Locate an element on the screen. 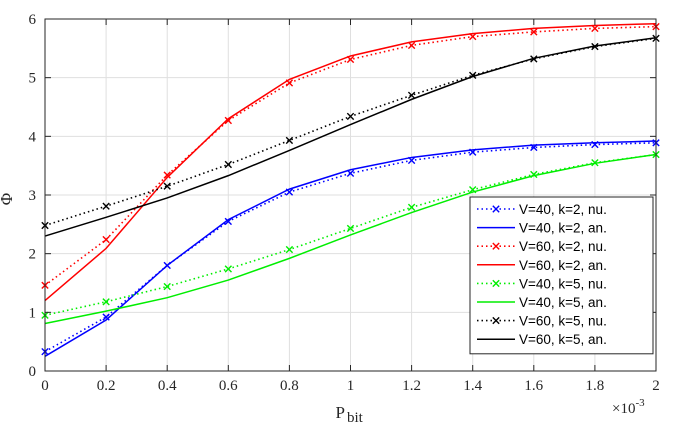 The height and width of the screenshot is (424, 677). legend-label-2: V=40, k=2, an. is located at coordinates (563, 228).